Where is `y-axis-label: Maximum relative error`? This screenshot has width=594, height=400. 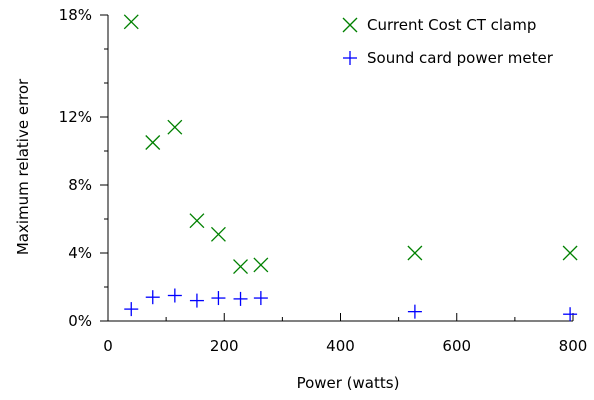 y-axis-label: Maximum relative error is located at coordinates (23, 166).